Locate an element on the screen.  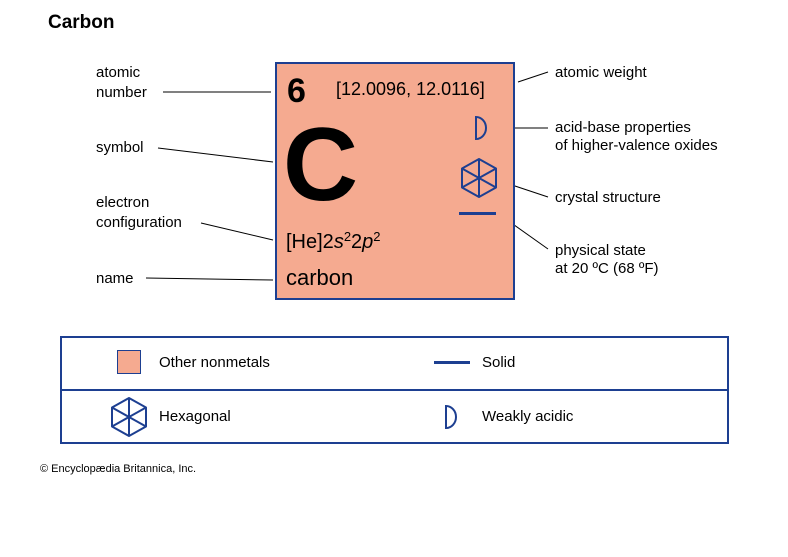
label-physical-state-line2: at 20 ºC (68 ºF) is located at coordinates (607, 268).